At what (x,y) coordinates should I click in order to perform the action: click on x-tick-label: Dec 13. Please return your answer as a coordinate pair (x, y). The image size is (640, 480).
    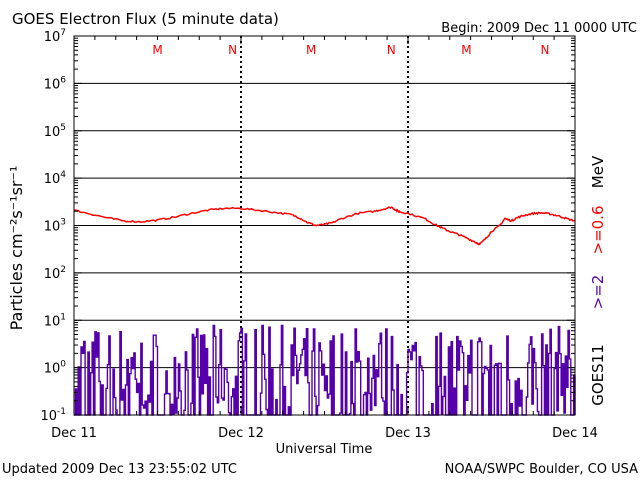
    Looking at the image, I should click on (408, 433).